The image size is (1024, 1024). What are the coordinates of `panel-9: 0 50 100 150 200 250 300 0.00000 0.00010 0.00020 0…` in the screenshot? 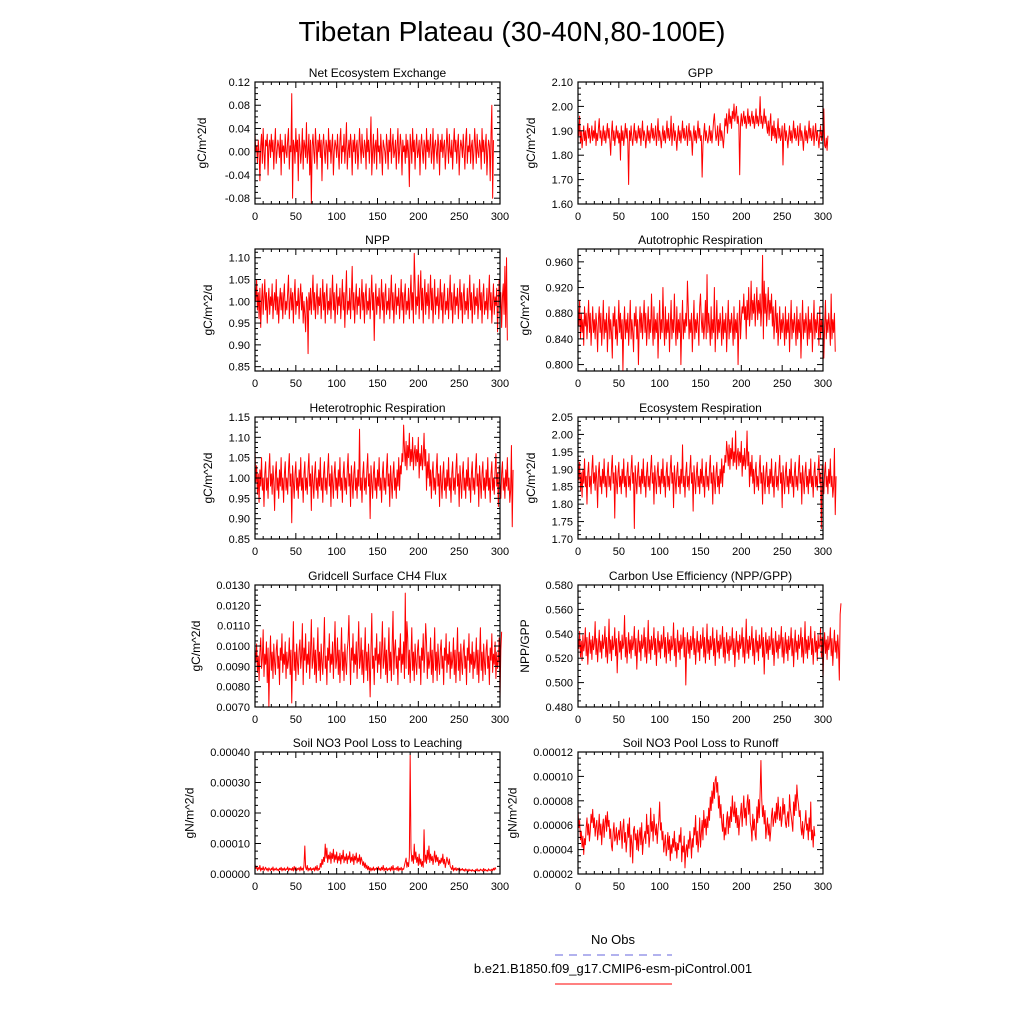 It's located at (346, 814).